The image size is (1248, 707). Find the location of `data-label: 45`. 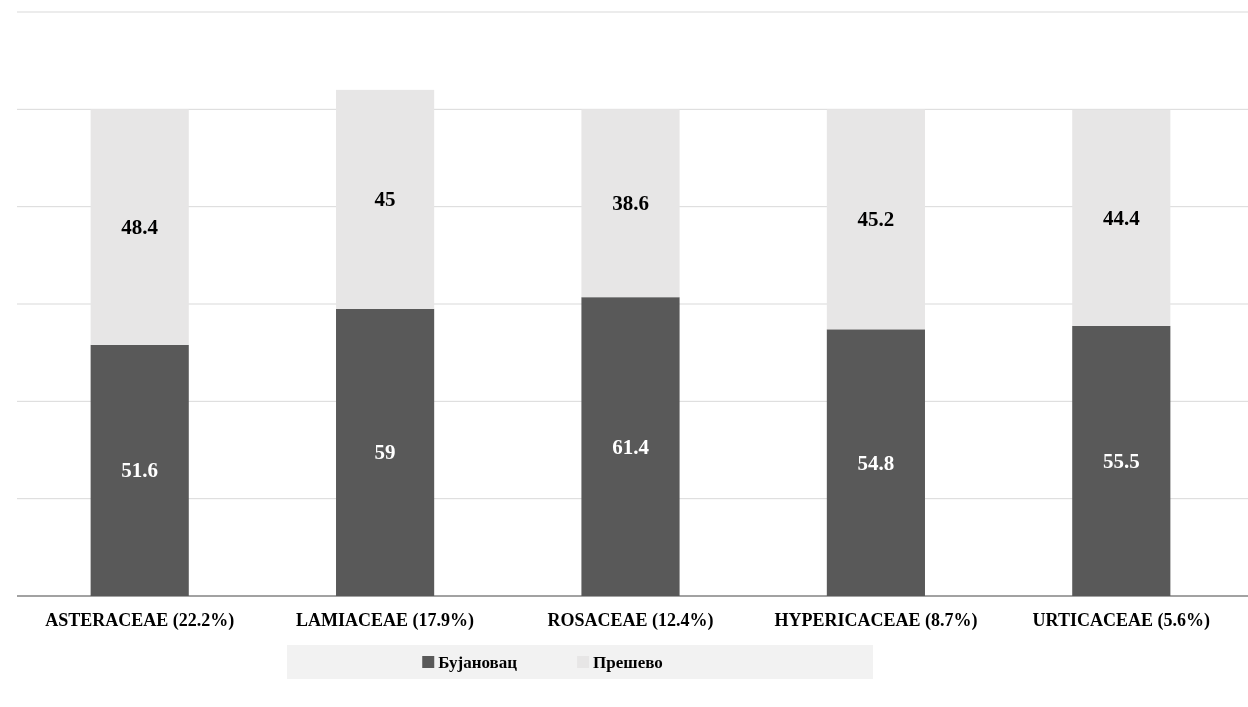

data-label: 45 is located at coordinates (385, 199).